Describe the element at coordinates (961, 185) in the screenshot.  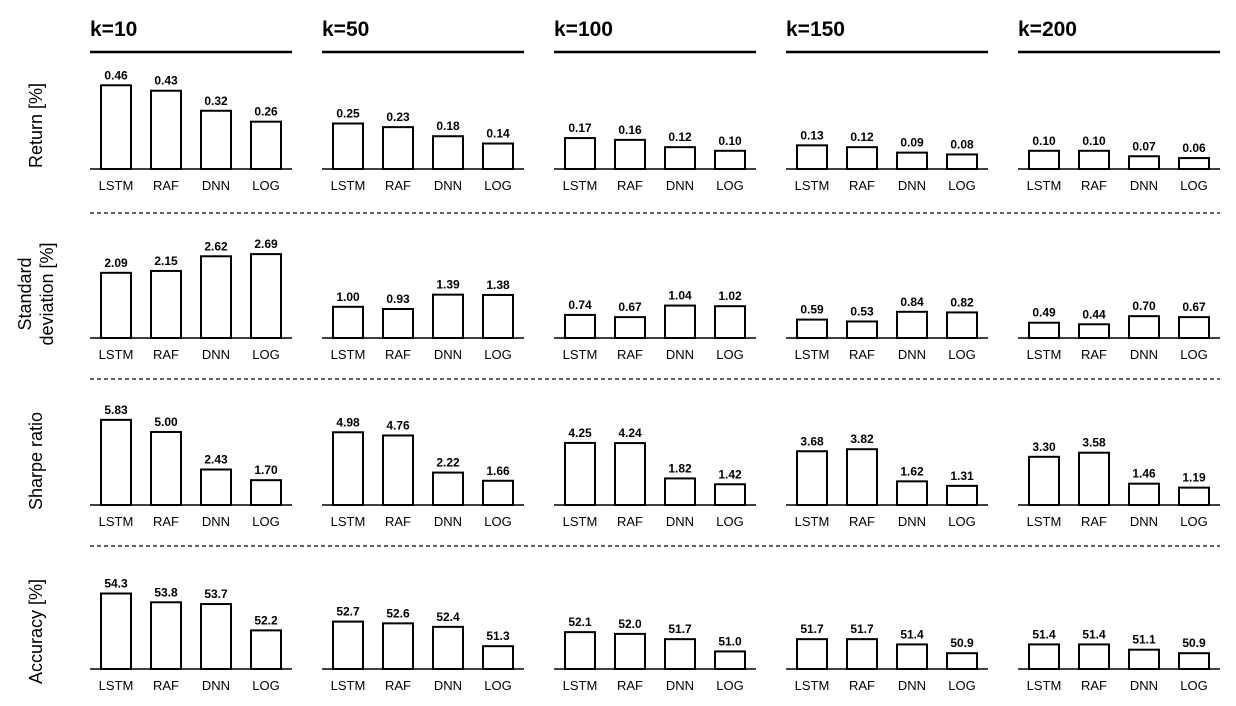
I see `category-tick-r0-c3-log: LOG` at that location.